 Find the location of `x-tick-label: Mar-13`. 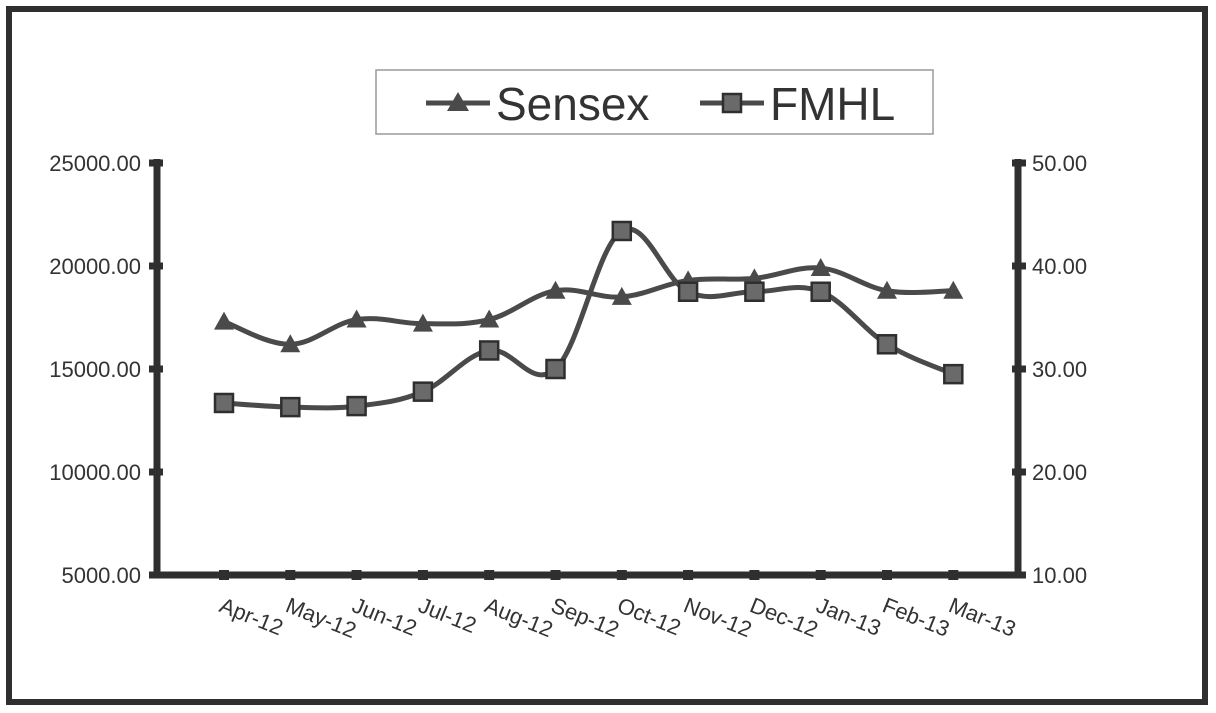

x-tick-label: Mar-13 is located at coordinates (982, 616).